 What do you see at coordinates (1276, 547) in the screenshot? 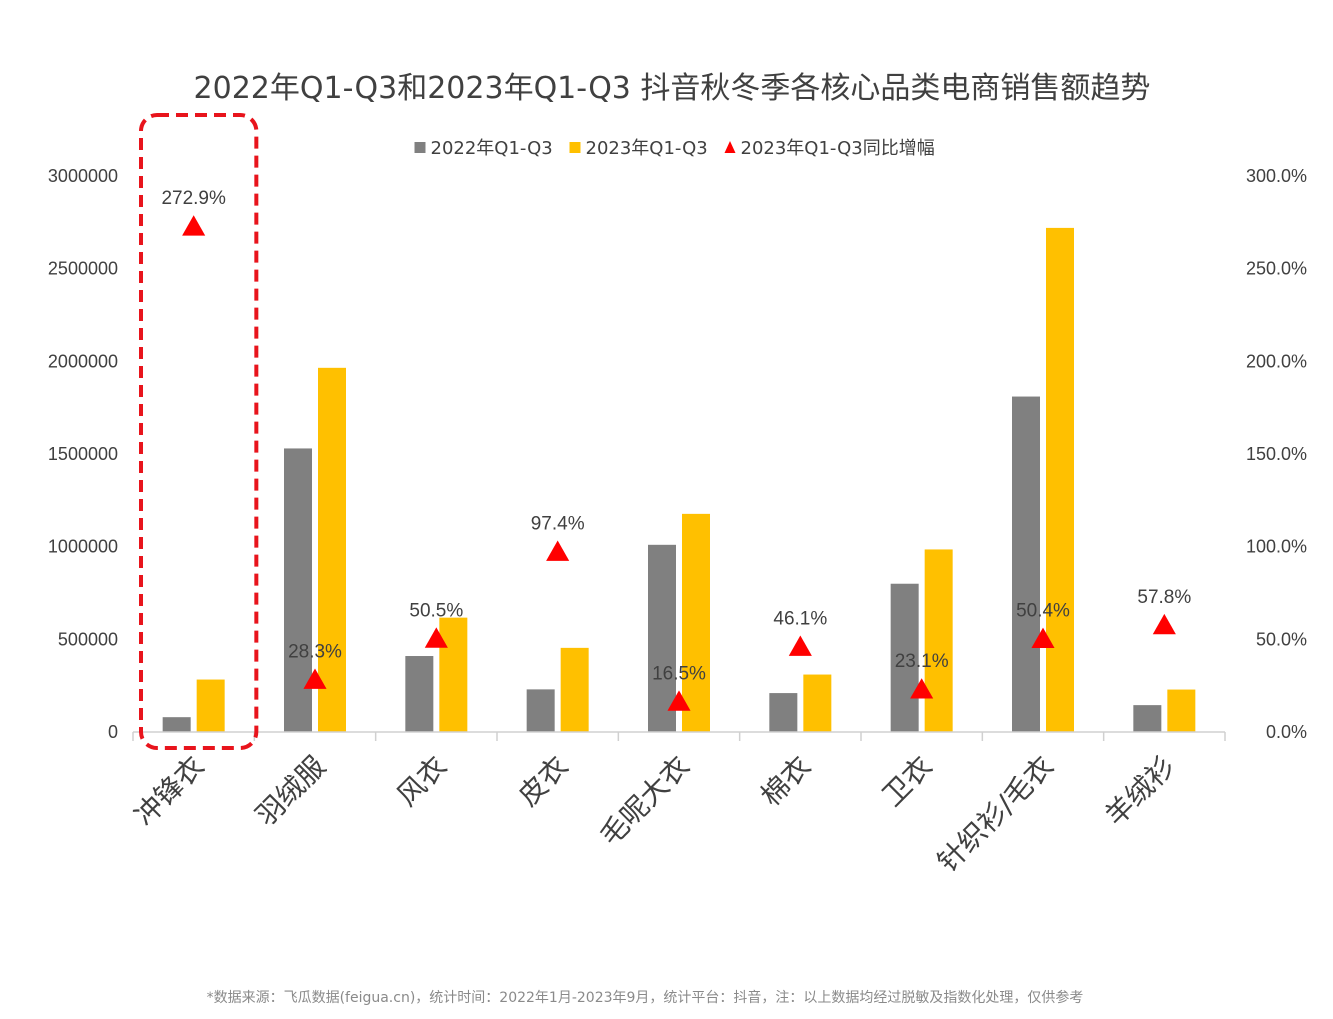
I see `right-tick-label: 100.0%` at bounding box center [1276, 547].